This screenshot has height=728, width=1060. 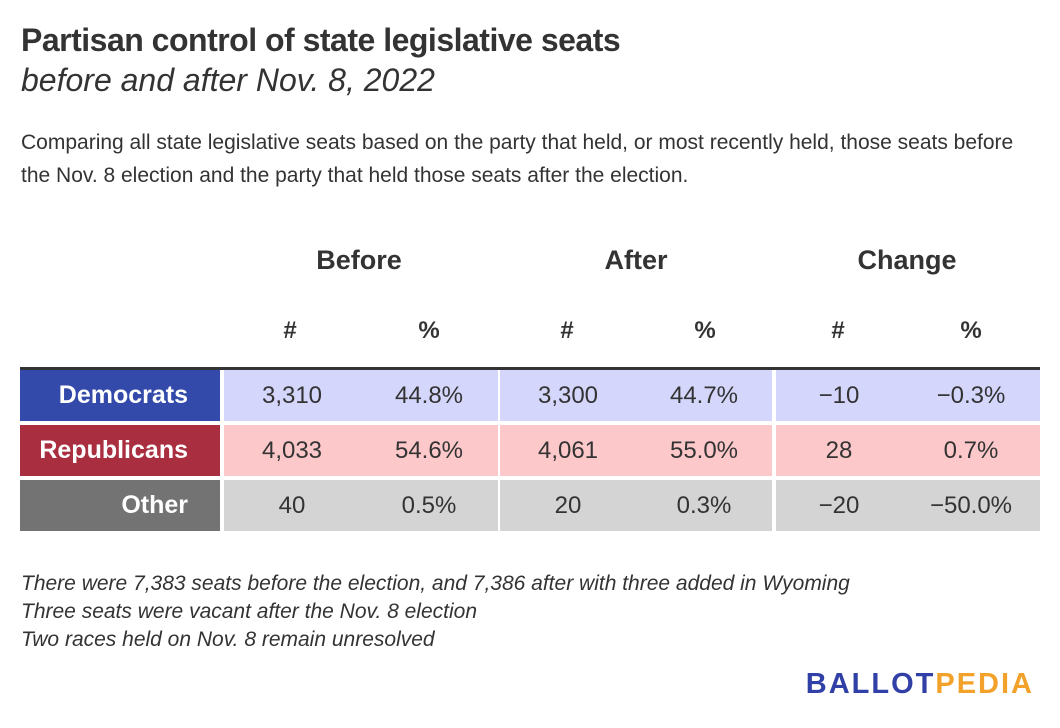 What do you see at coordinates (636, 395) in the screenshot?
I see `cell-group: 3,300 44.7%` at bounding box center [636, 395].